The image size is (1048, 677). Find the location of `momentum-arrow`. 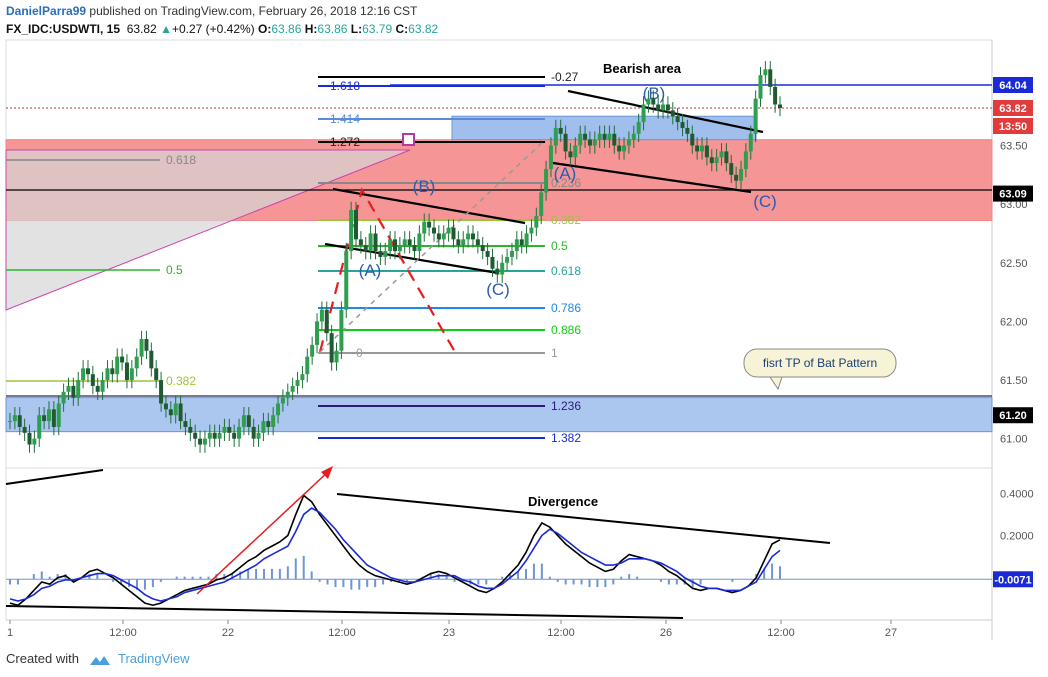

momentum-arrow is located at coordinates (263, 532).